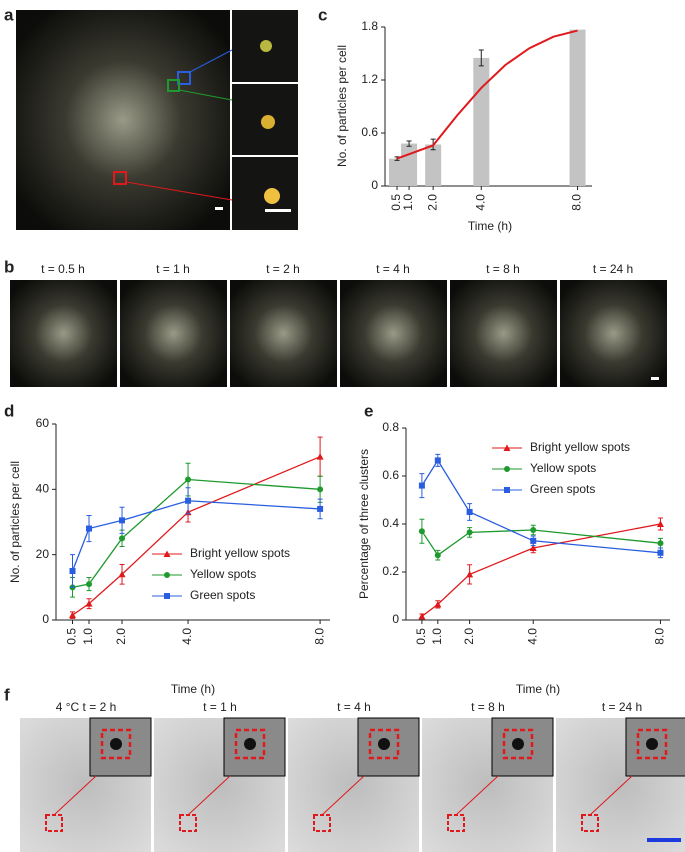  What do you see at coordinates (9, 410) in the screenshot?
I see `panel-label: d` at bounding box center [9, 410].